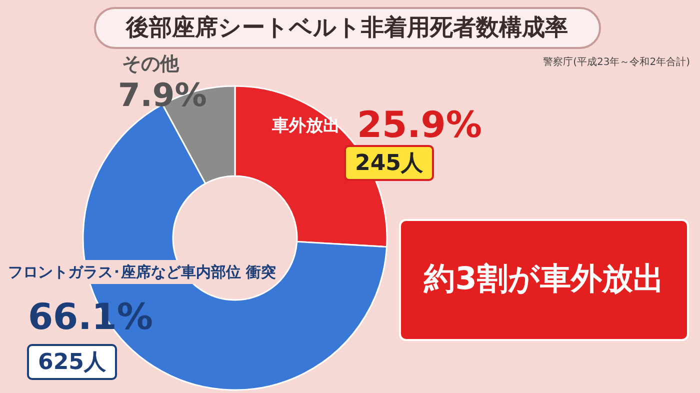 This screenshot has width=700, height=393. I want to click on chart-title: 後部座席シートベルト非着用死者数構成率, so click(346, 27).